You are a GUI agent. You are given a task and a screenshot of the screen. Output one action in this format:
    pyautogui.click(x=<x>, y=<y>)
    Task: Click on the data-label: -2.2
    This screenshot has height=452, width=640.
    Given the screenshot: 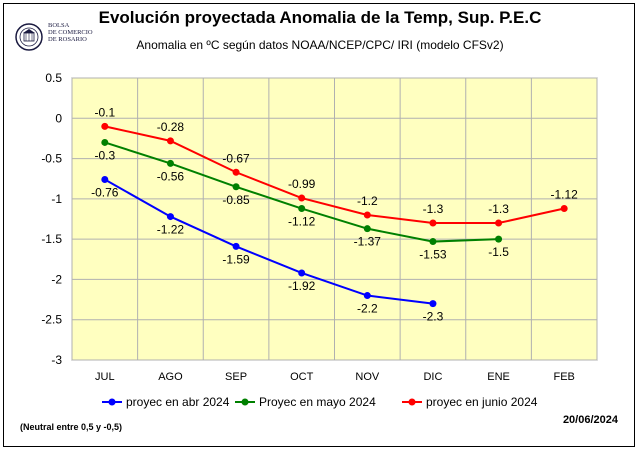 What is the action you would take?
    pyautogui.click(x=367, y=309)
    